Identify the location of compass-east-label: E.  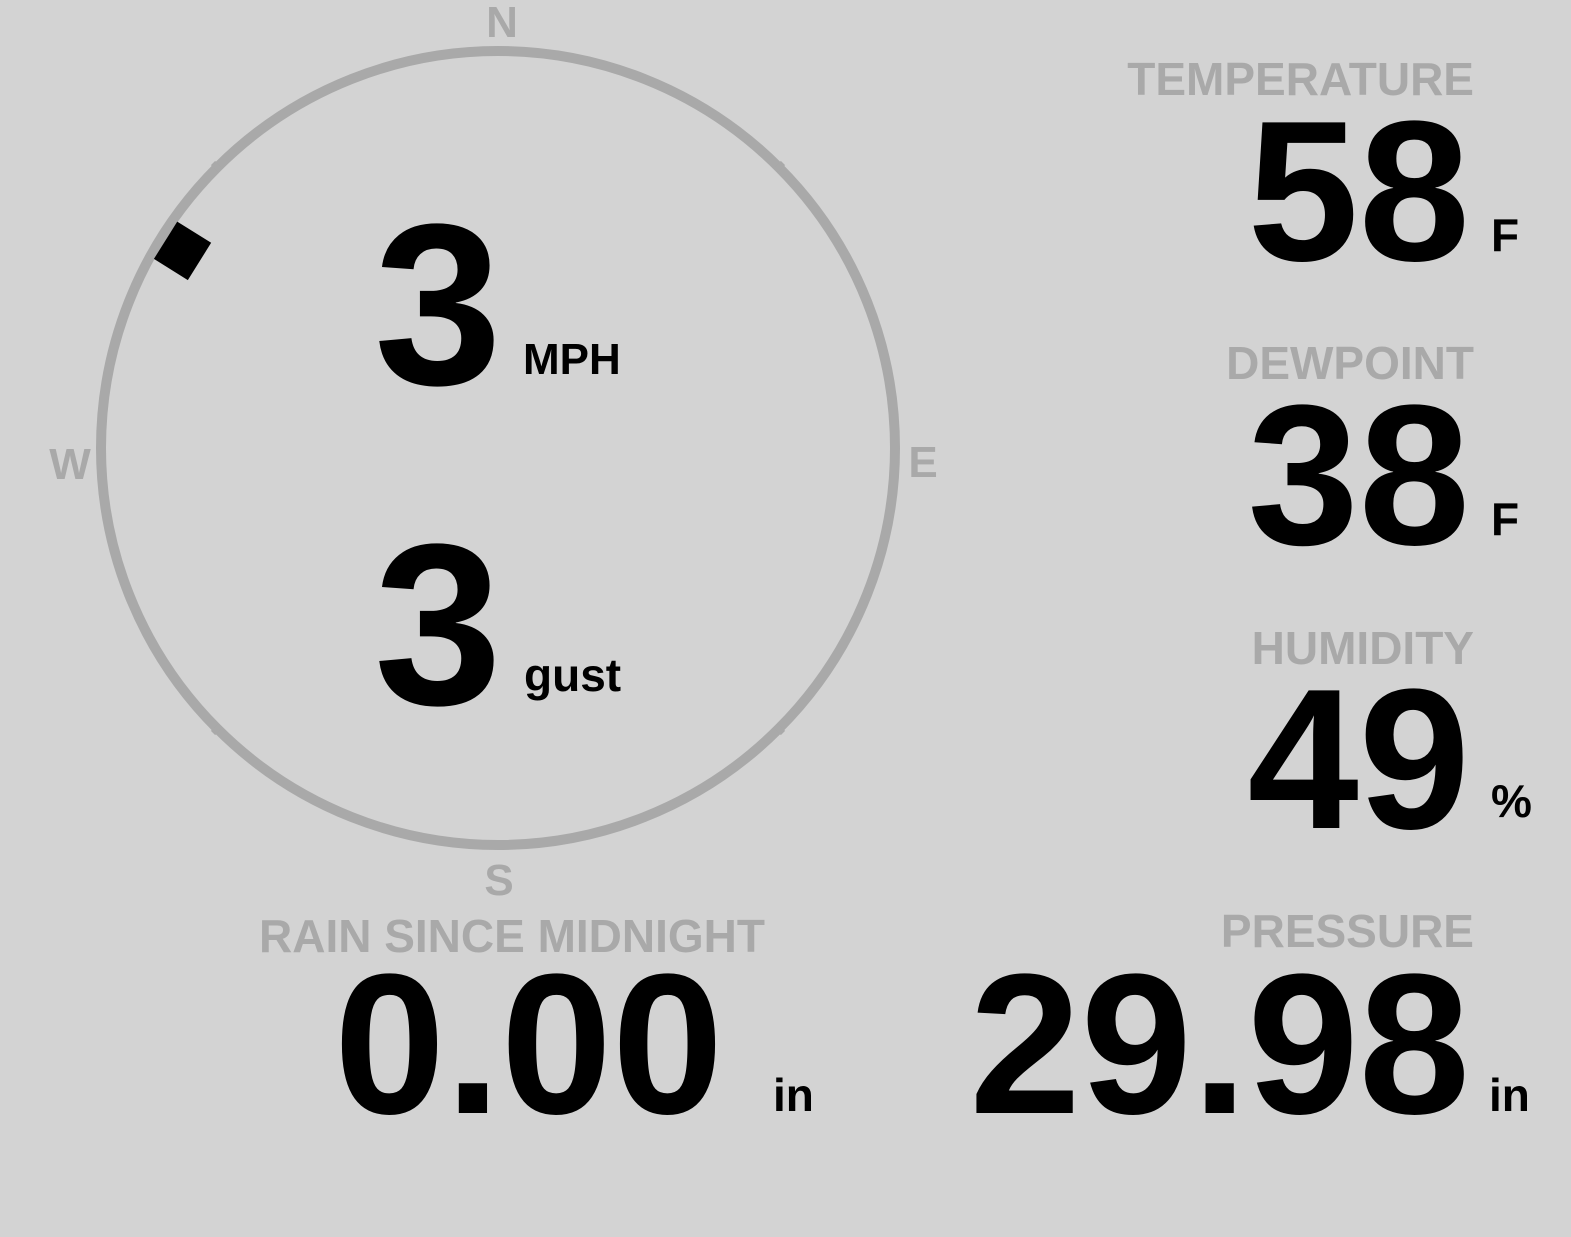
(923, 462).